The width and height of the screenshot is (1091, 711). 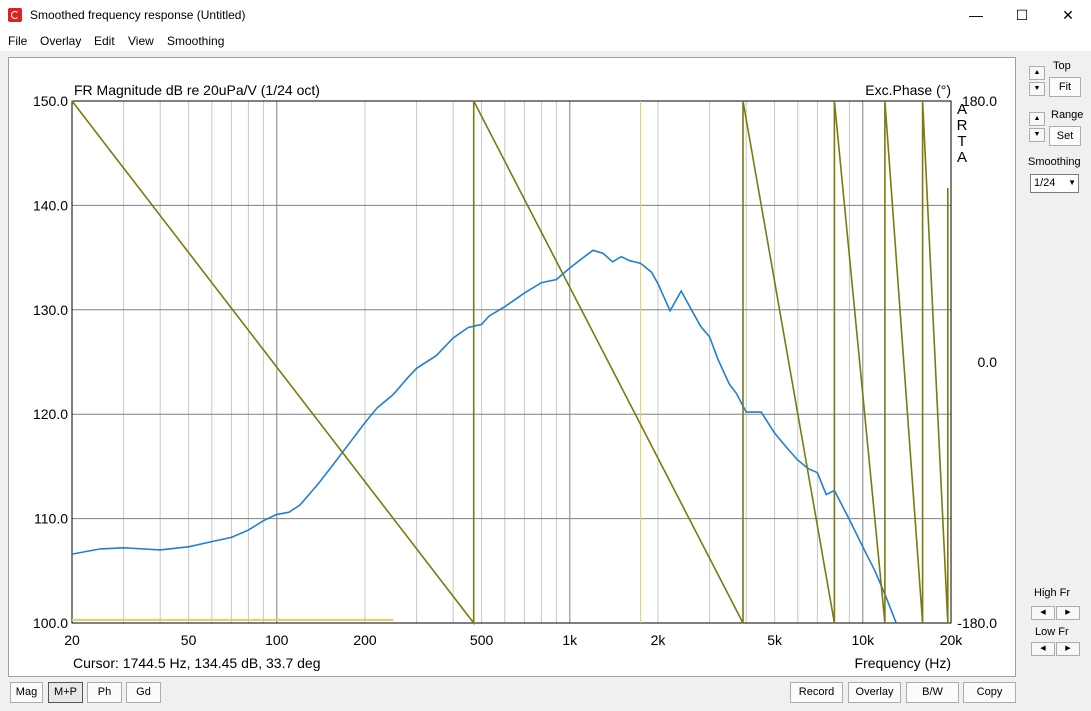 I want to click on low-fr-label: Low Fr, so click(x=1052, y=632).